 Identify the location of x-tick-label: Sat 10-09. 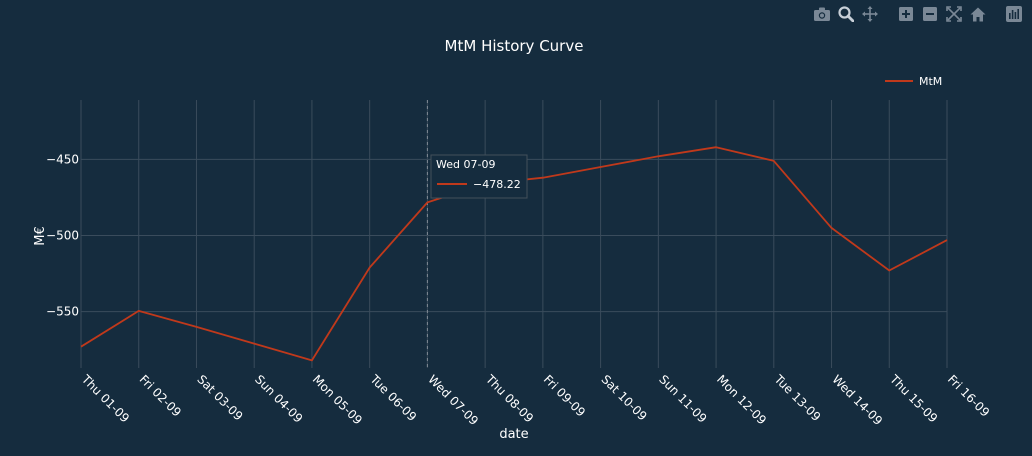
(623, 397).